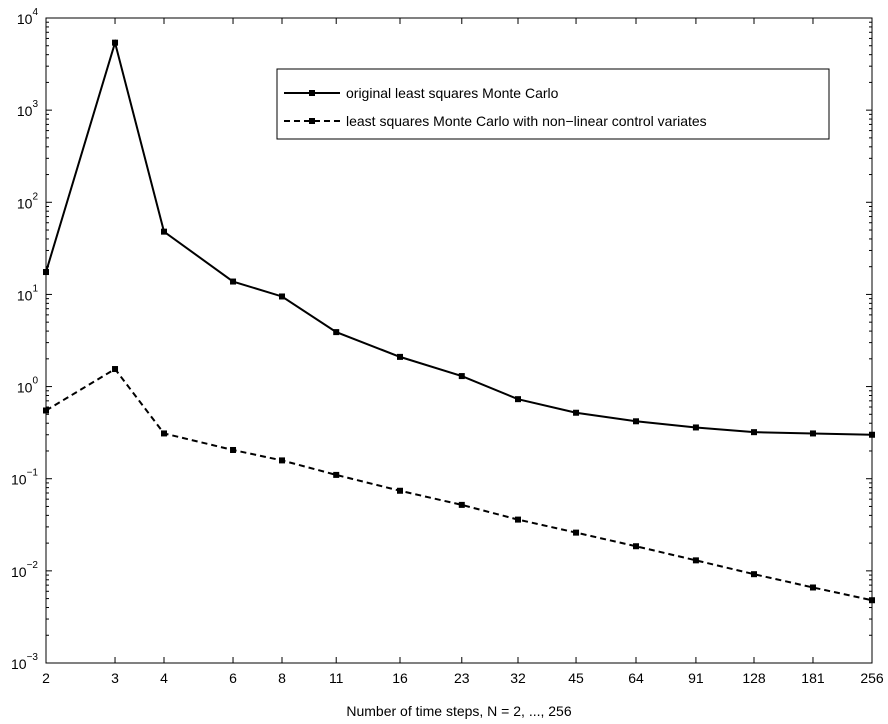 The height and width of the screenshot is (724, 888). Describe the element at coordinates (518, 678) in the screenshot. I see `x-tick-label: 32` at that location.